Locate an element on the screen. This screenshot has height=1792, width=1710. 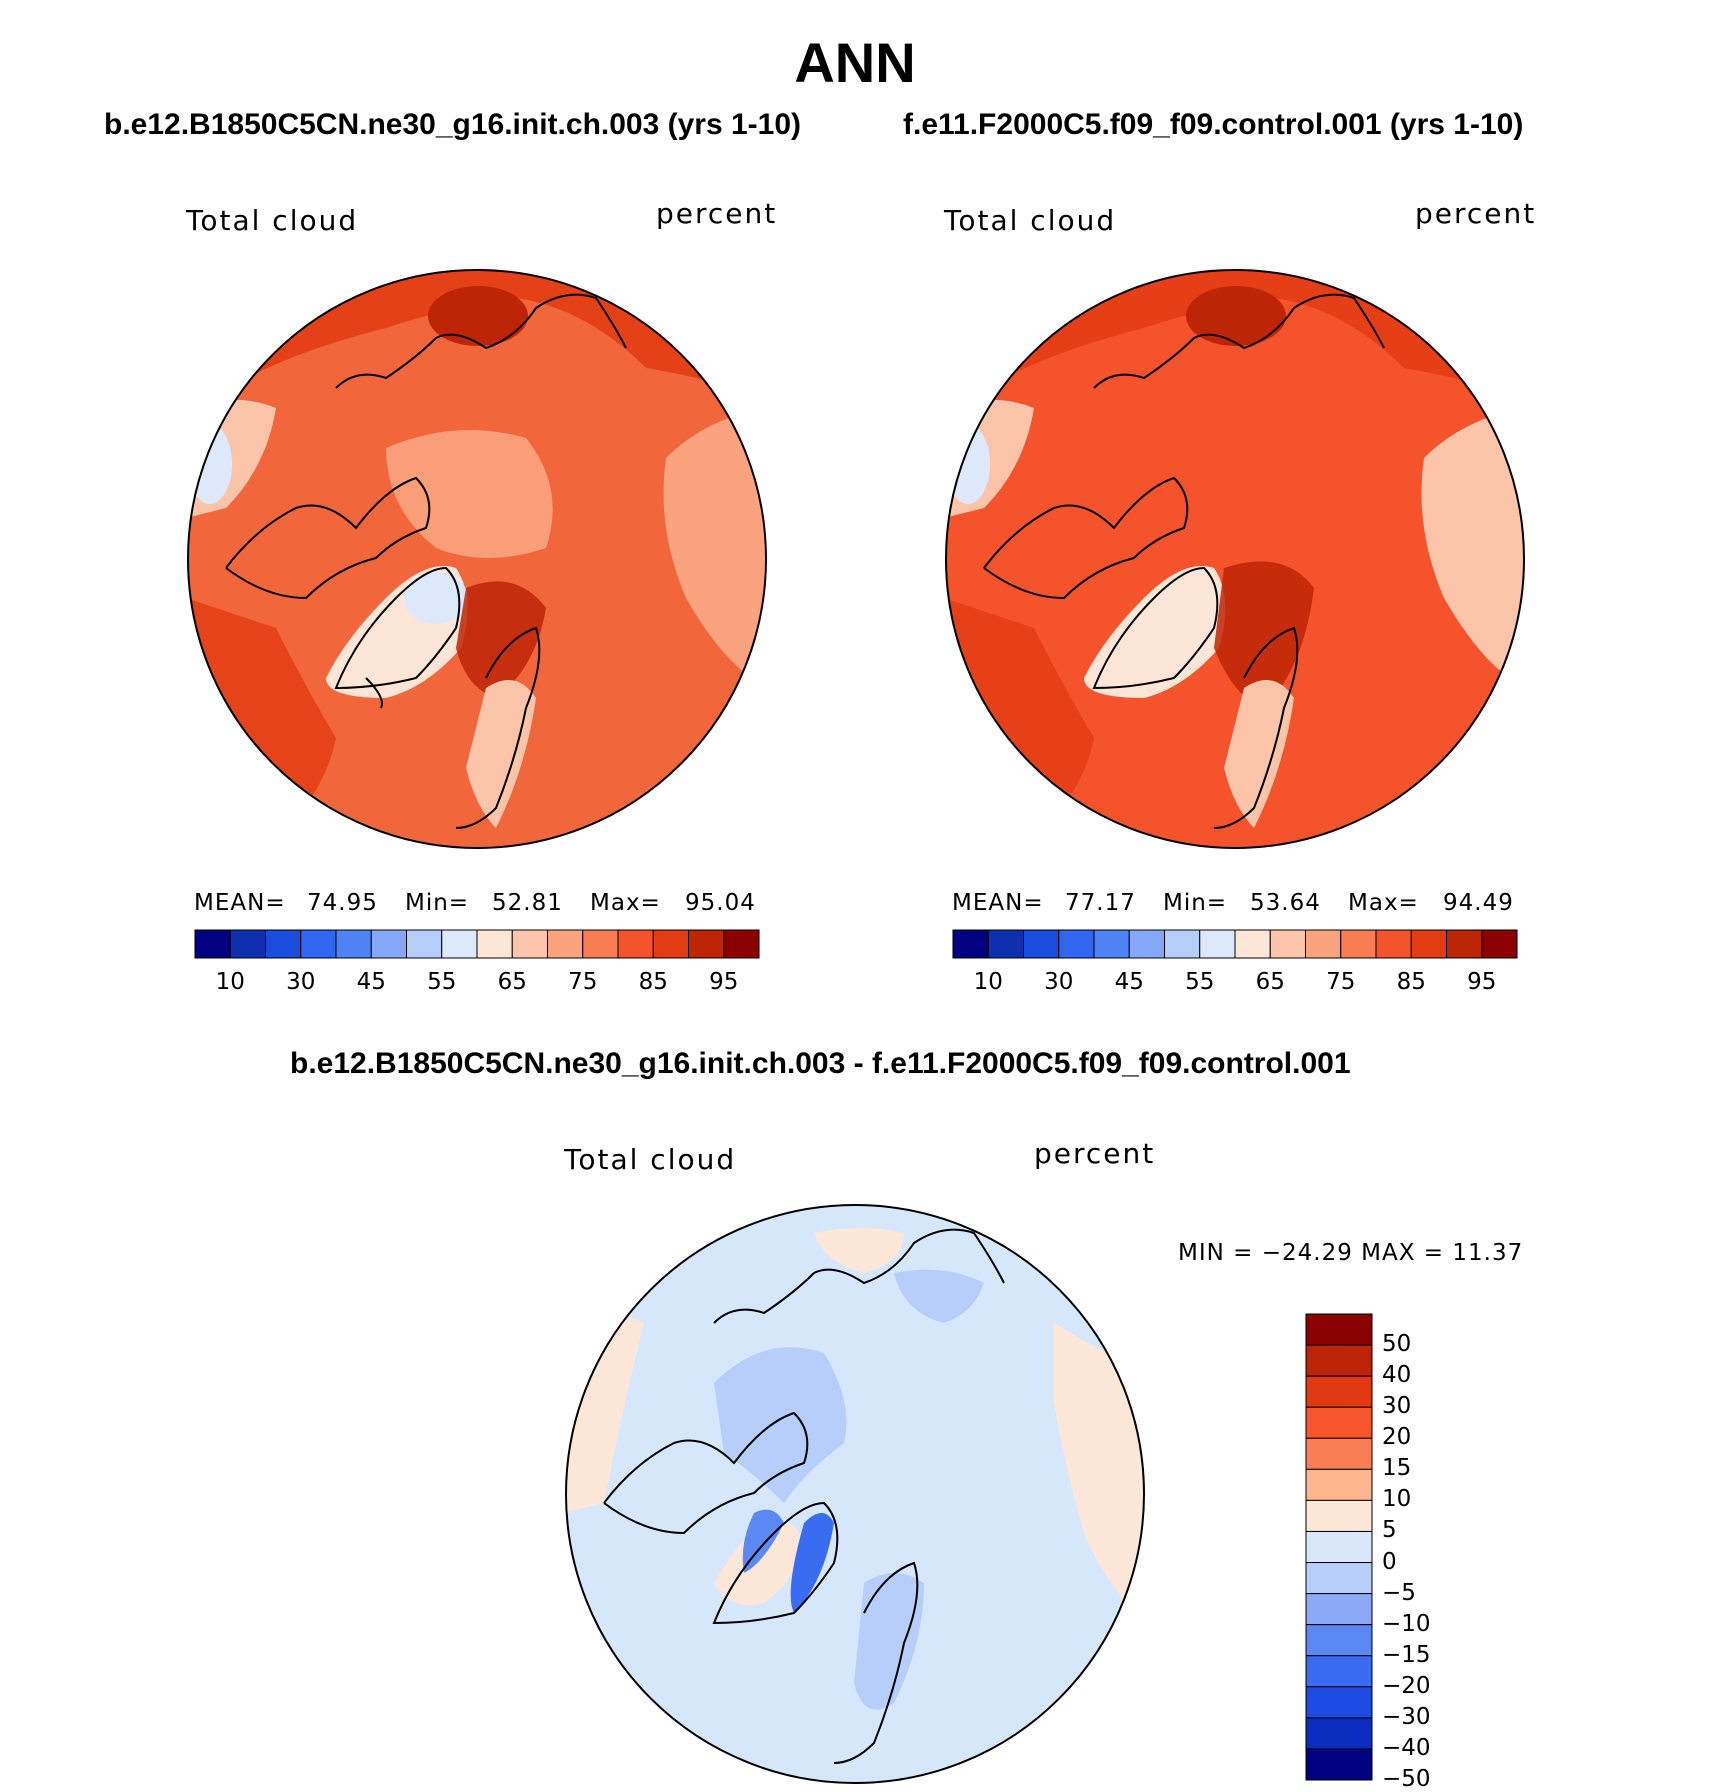
diff-map-coast-eurasia is located at coordinates (859, 1276).